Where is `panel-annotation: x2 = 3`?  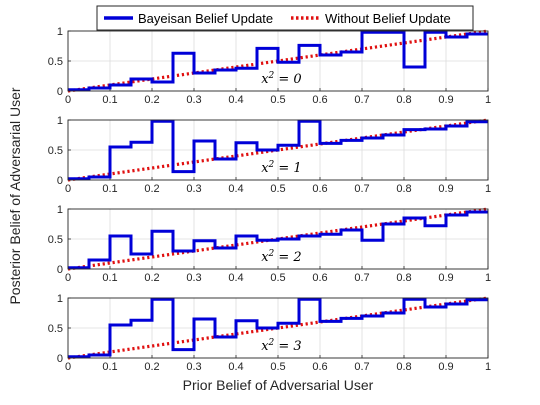 panel-annotation: x2 = 3 is located at coordinates (281, 346).